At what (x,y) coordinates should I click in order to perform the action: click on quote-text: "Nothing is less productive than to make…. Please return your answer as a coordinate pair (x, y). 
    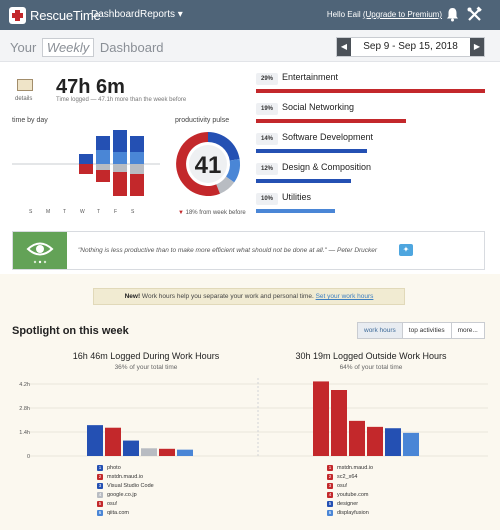
    Looking at the image, I should click on (228, 250).